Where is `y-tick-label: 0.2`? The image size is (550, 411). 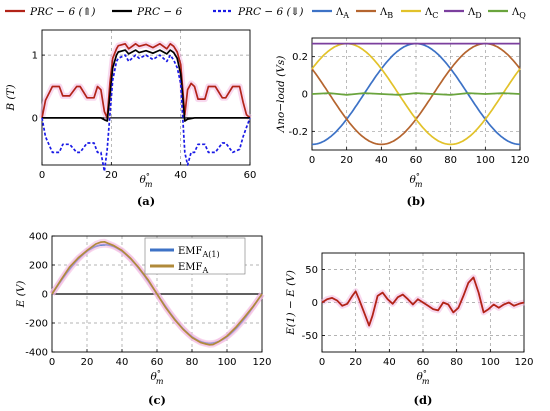 y-tick-label: 0.2 is located at coordinates (300, 57).